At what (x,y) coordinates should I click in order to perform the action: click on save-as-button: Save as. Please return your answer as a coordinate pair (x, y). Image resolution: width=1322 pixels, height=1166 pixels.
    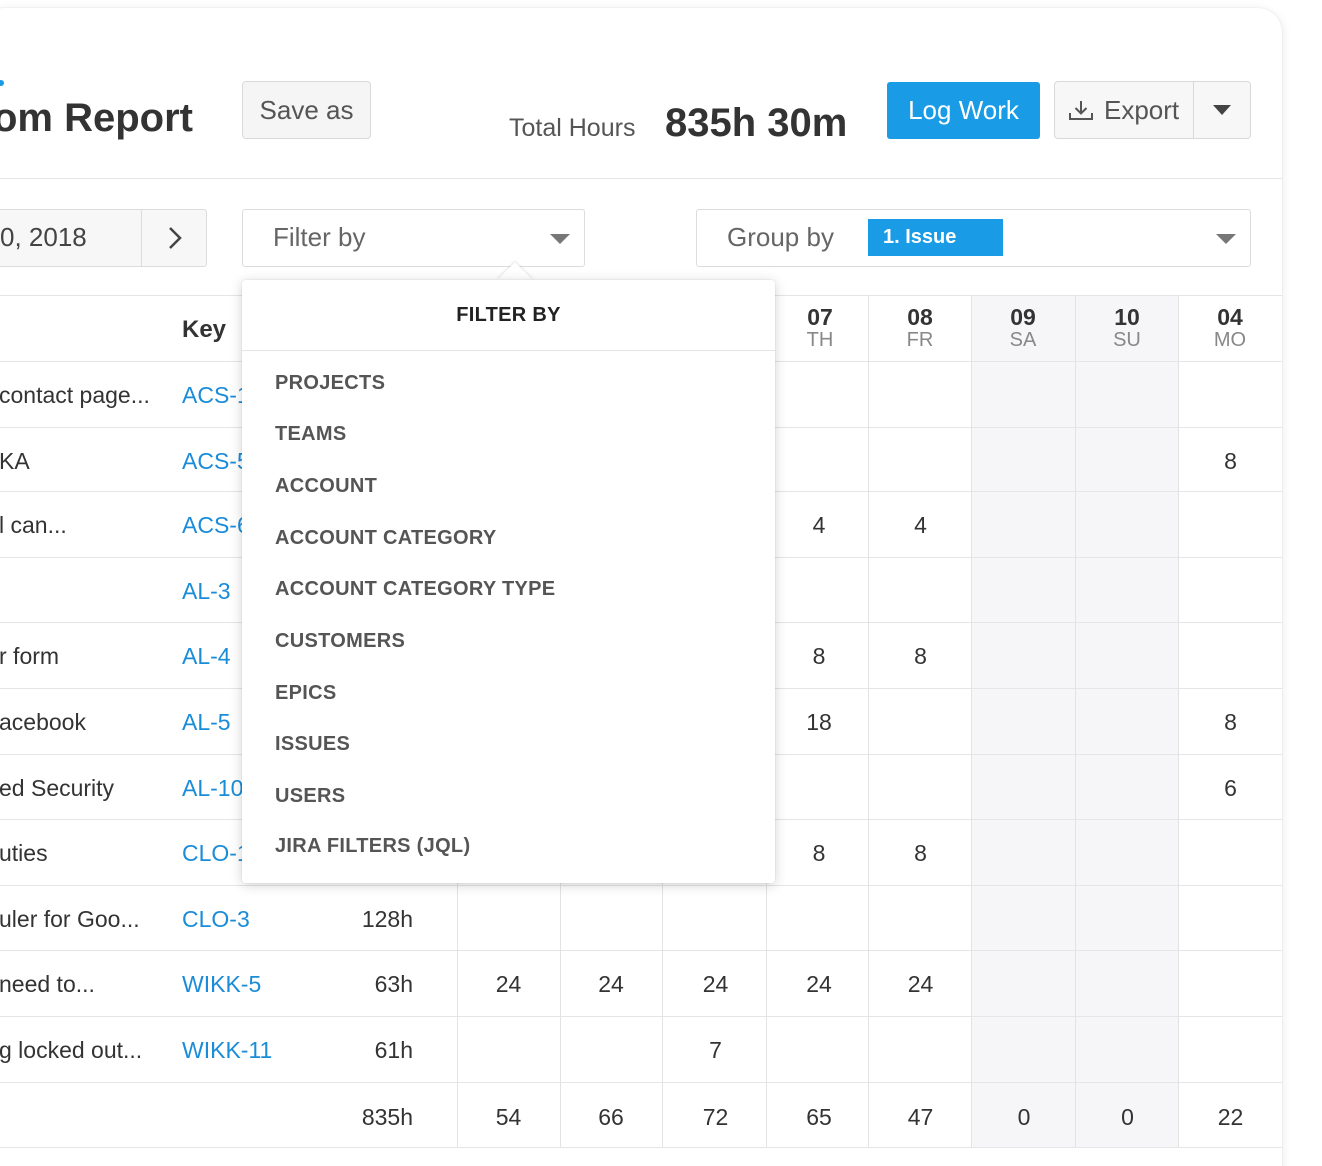
    Looking at the image, I should click on (306, 110).